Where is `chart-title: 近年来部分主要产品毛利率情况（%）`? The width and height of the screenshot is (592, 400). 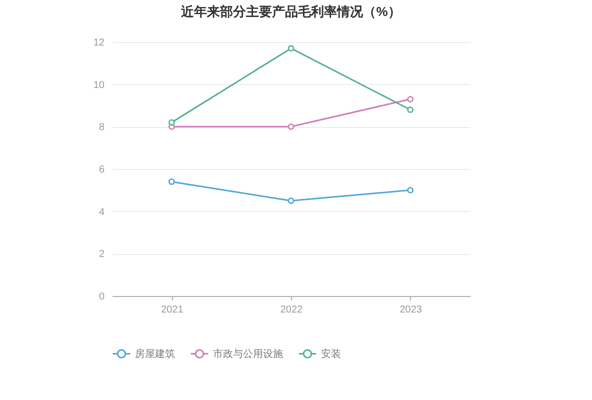 chart-title: 近年来部分主要产品毛利率情况（%） is located at coordinates (290, 11).